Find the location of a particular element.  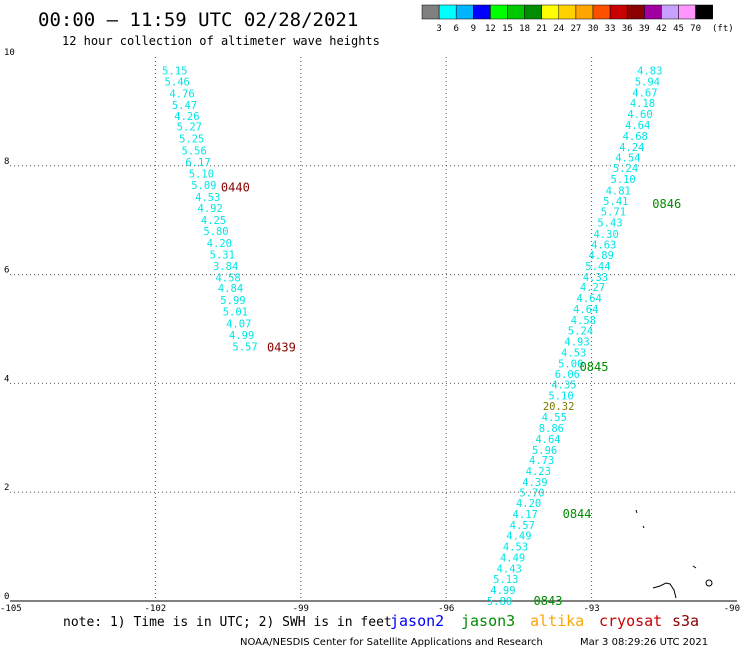

x-tick-label: -93 is located at coordinates (591, 609).